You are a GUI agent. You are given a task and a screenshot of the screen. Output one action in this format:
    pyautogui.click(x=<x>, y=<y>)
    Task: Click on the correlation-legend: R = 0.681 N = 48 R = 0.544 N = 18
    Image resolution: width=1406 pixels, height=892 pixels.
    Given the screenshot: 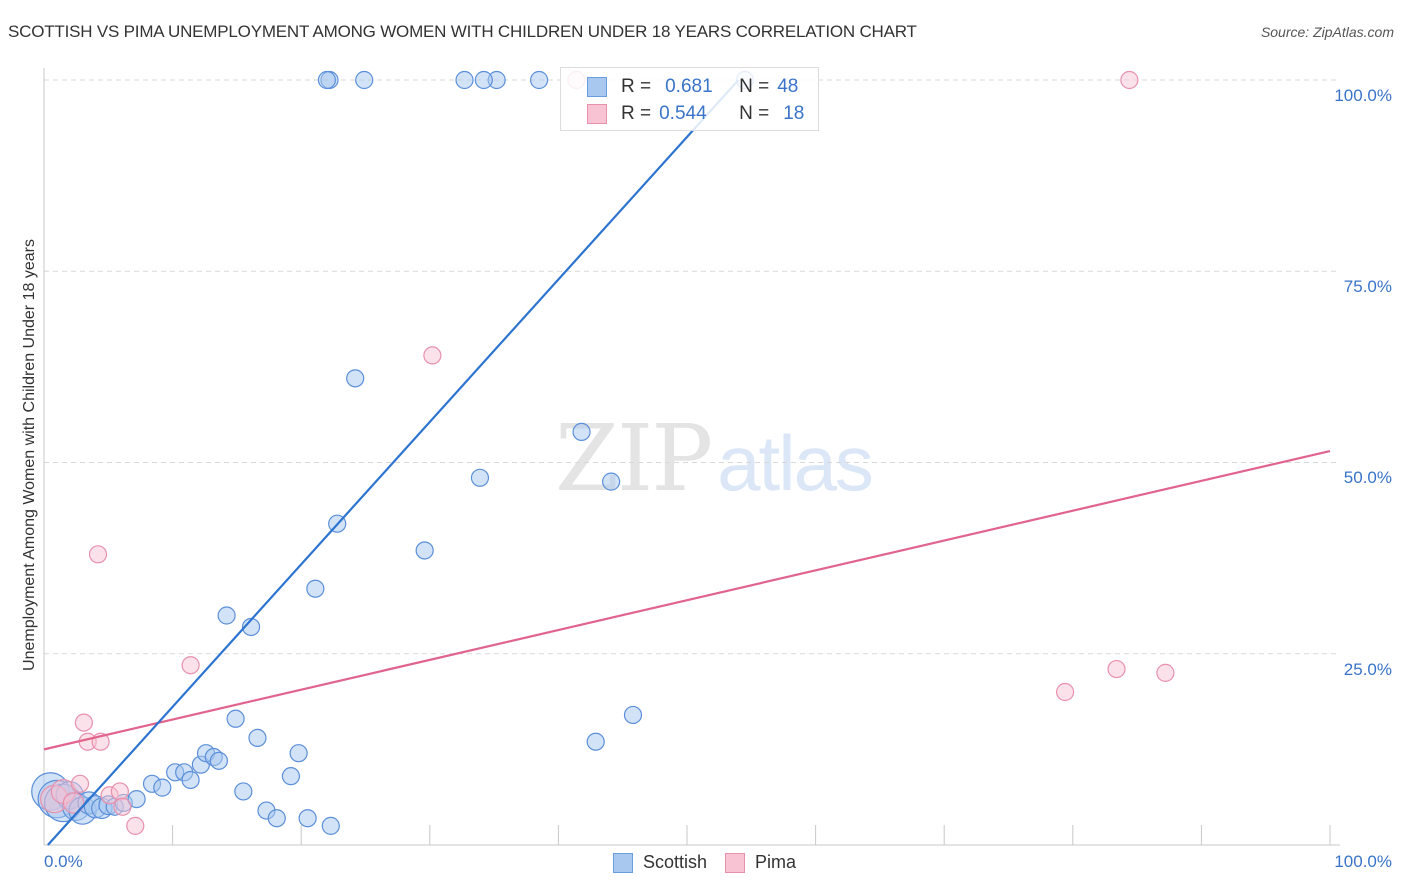 What is the action you would take?
    pyautogui.click(x=689, y=99)
    